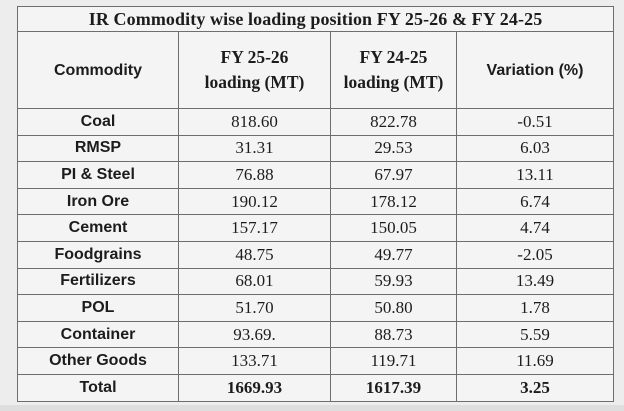 The height and width of the screenshot is (411, 624). I want to click on cell-commodity: Container, so click(98, 334).